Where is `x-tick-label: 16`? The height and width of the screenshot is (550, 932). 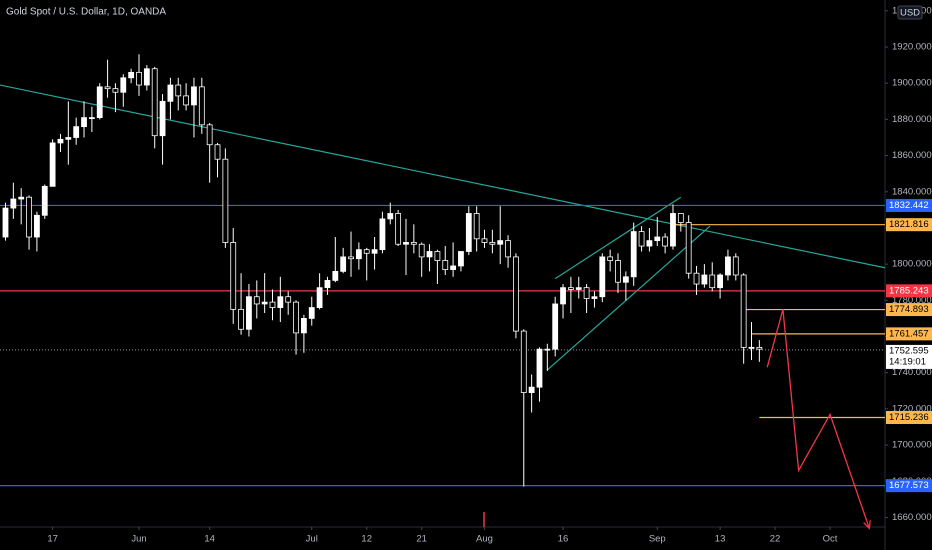 x-tick-label: 16 is located at coordinates (563, 539).